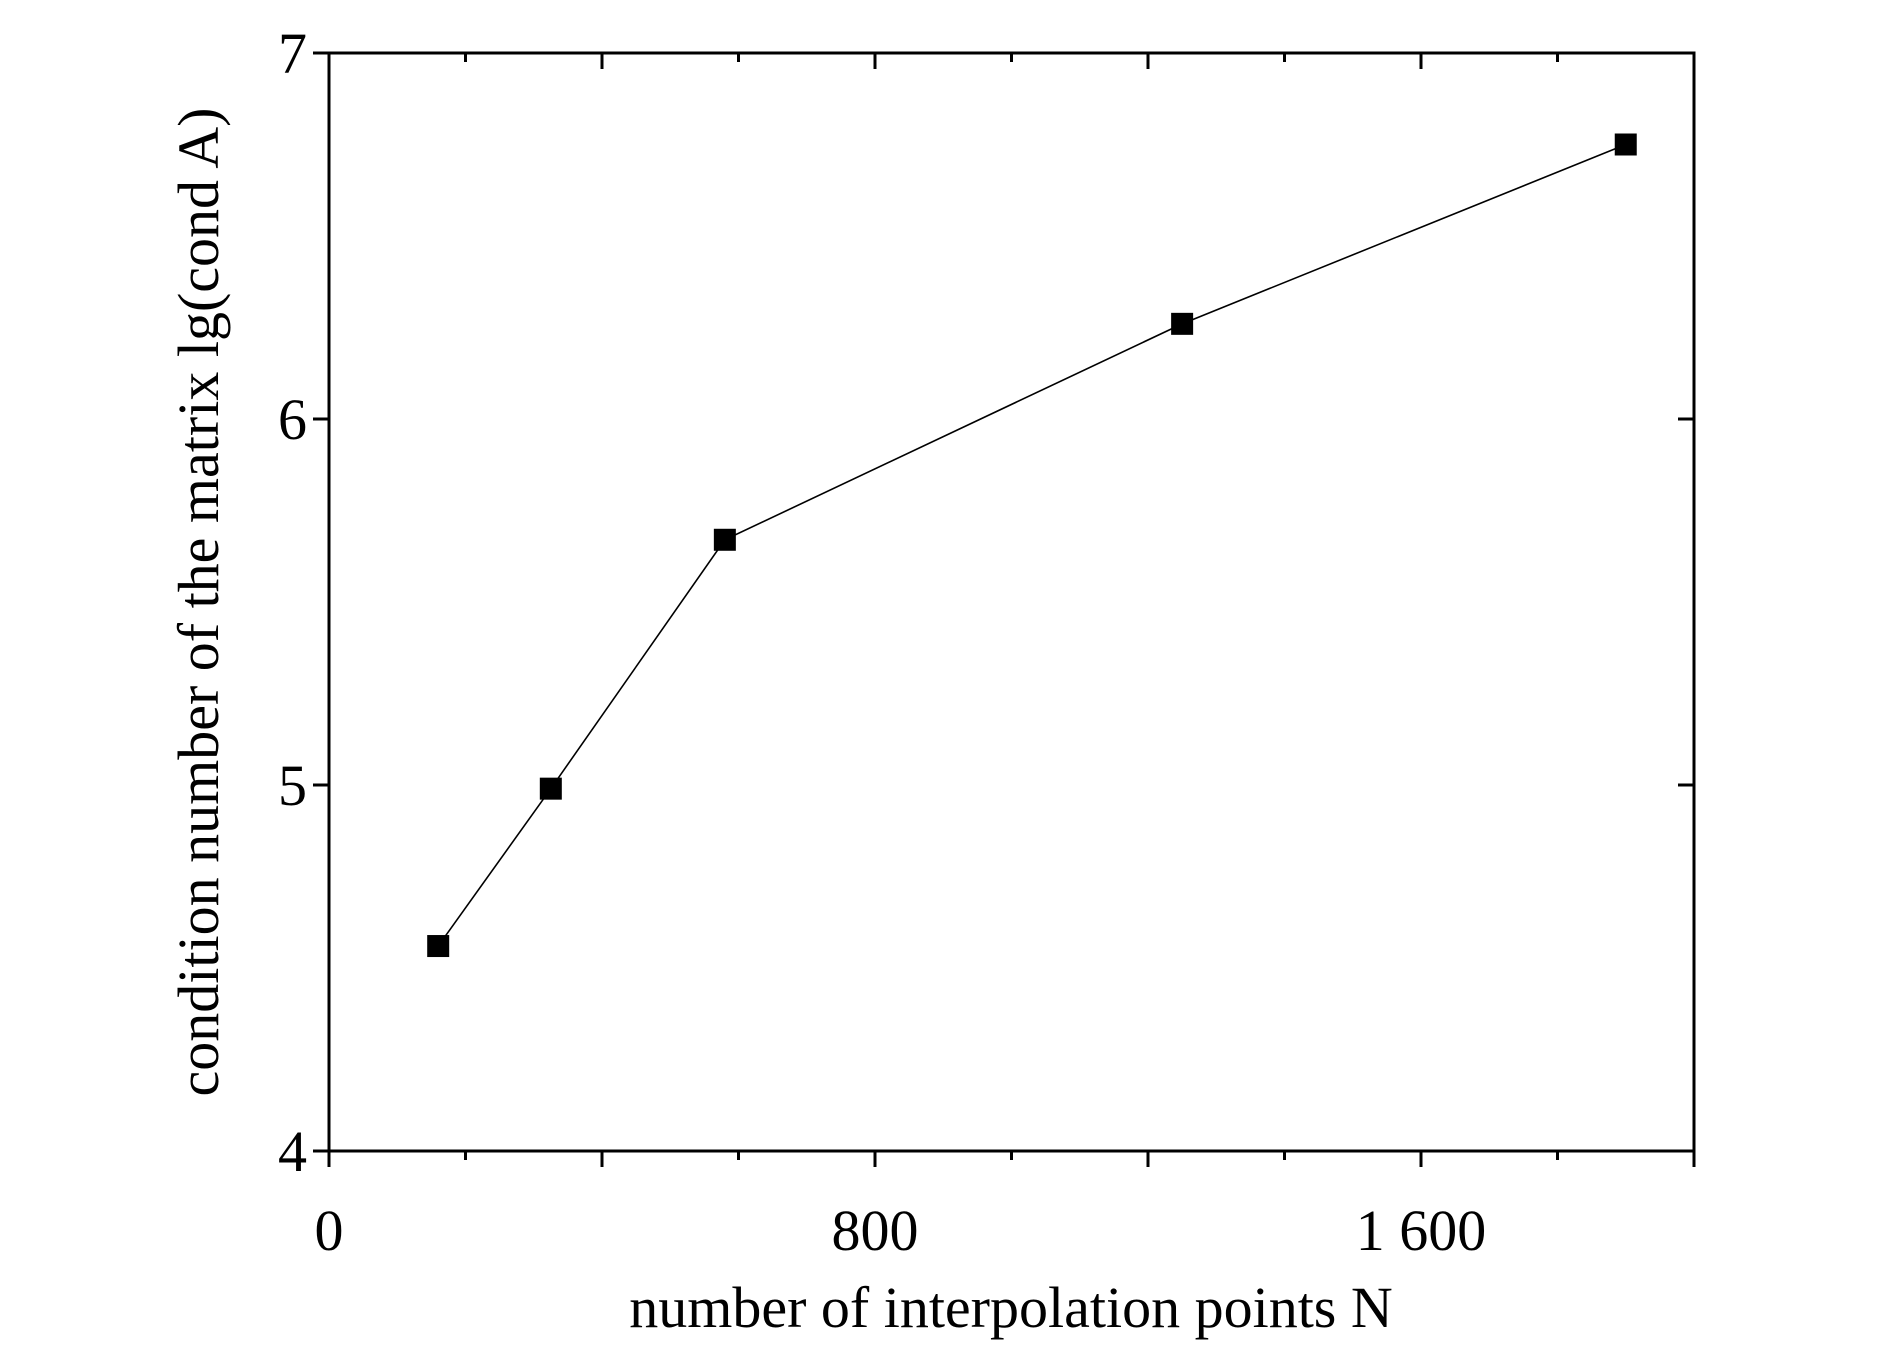 This screenshot has height=1361, width=1890. I want to click on y-tick-label: 4, so click(292, 1151).